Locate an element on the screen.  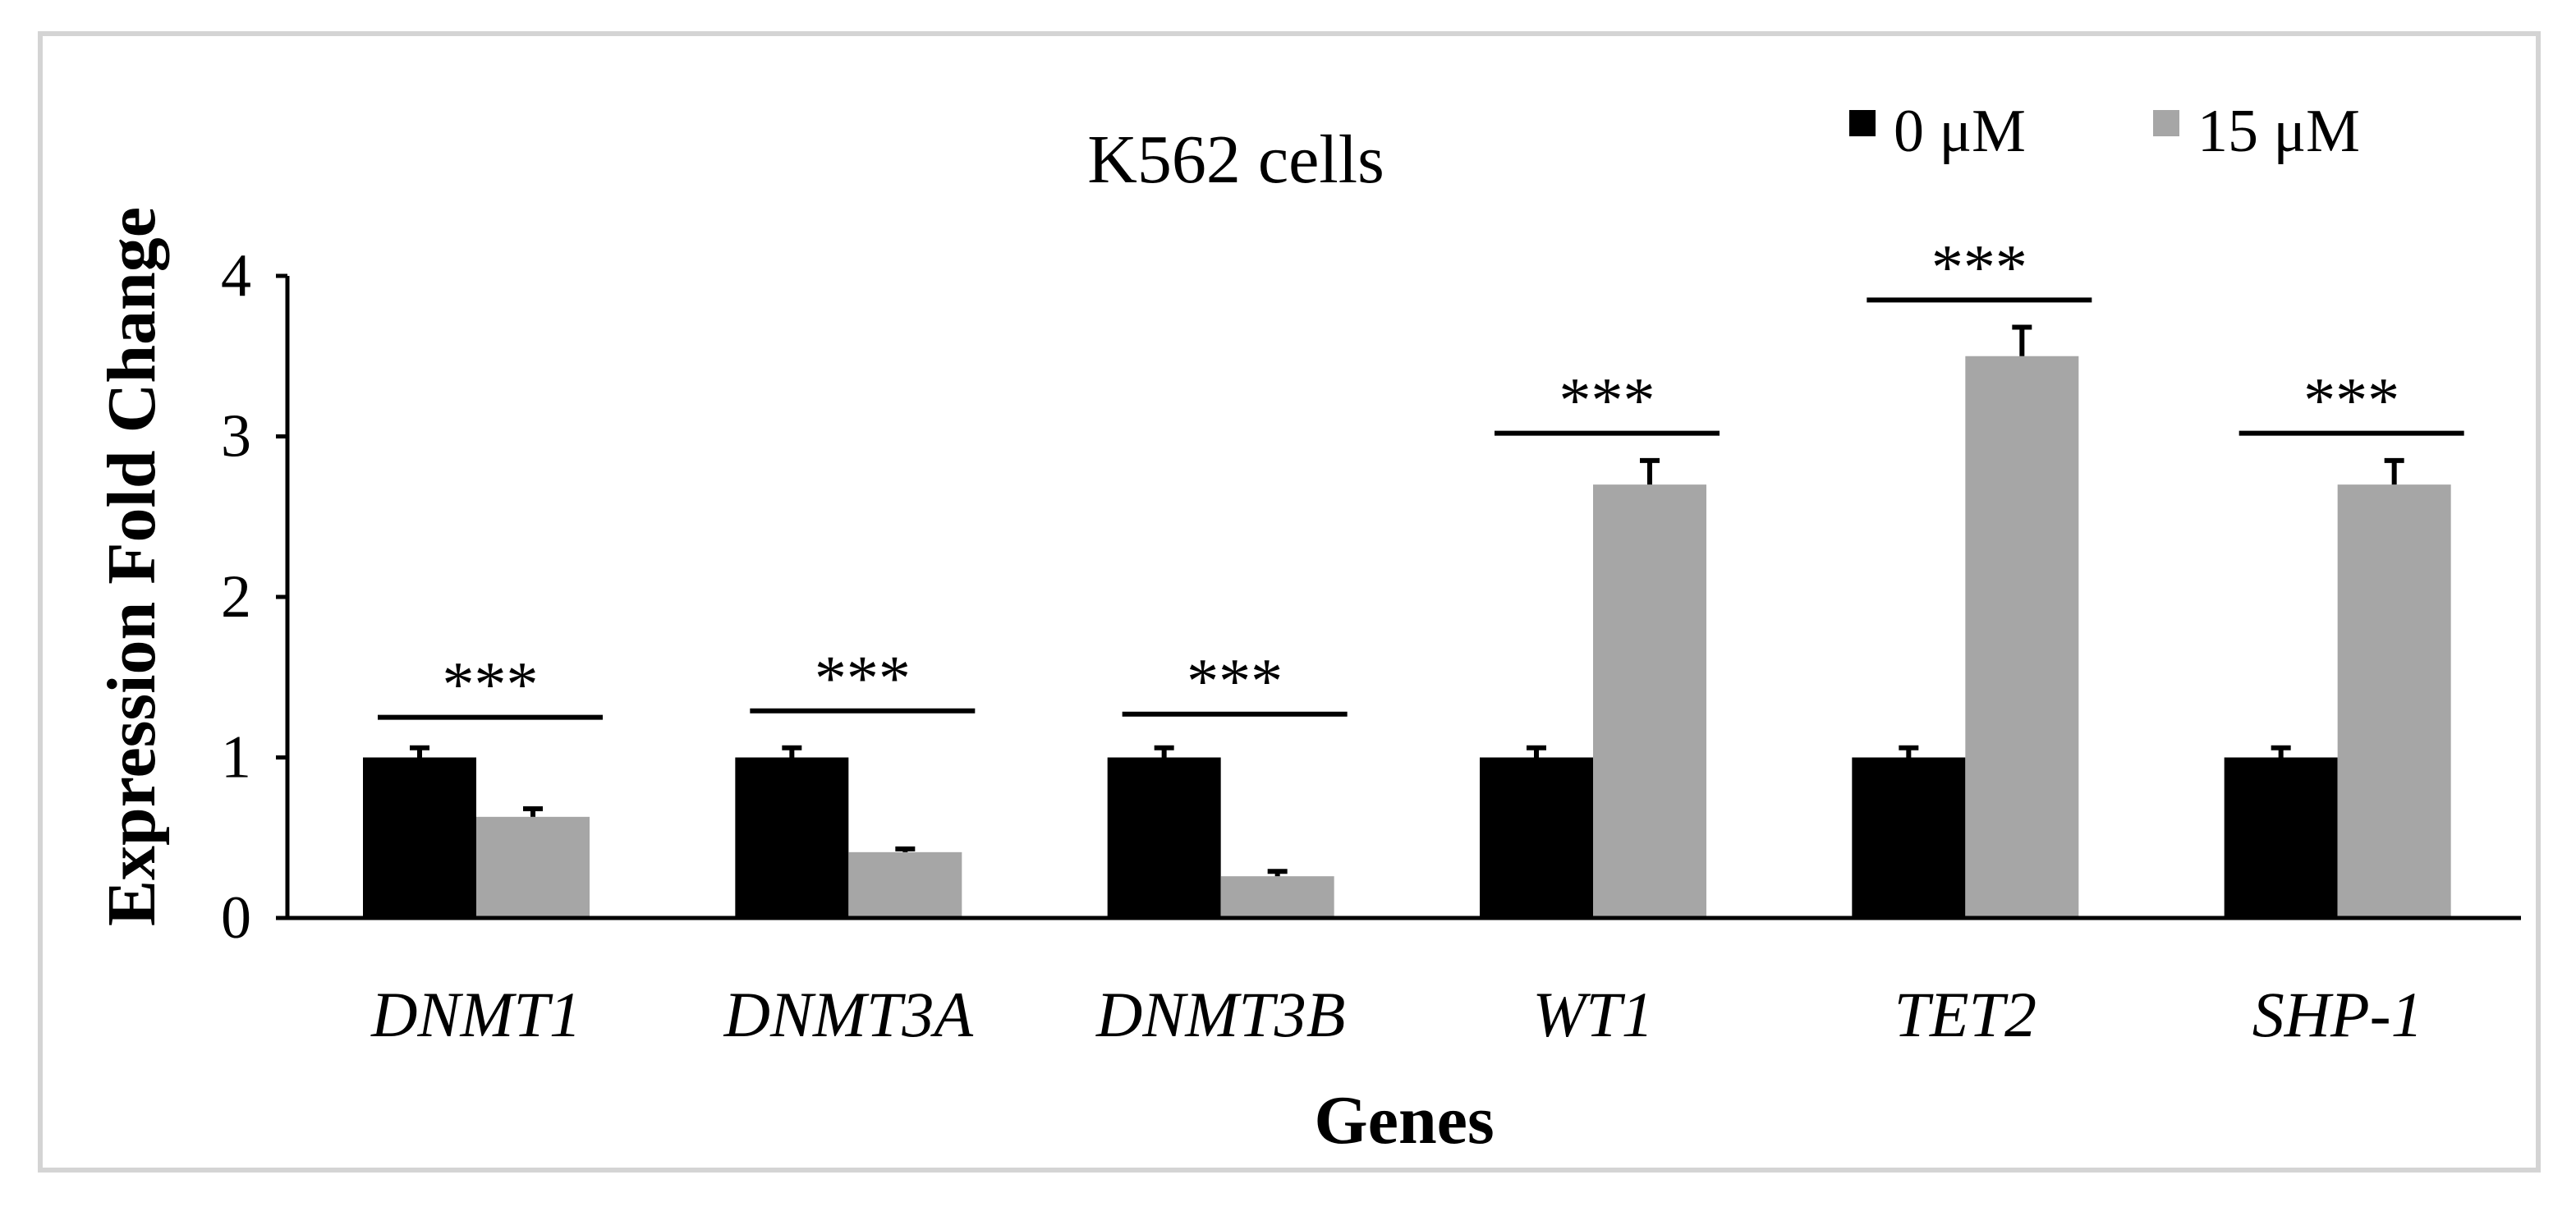
significance-label-wt1: *** is located at coordinates (1607, 401).